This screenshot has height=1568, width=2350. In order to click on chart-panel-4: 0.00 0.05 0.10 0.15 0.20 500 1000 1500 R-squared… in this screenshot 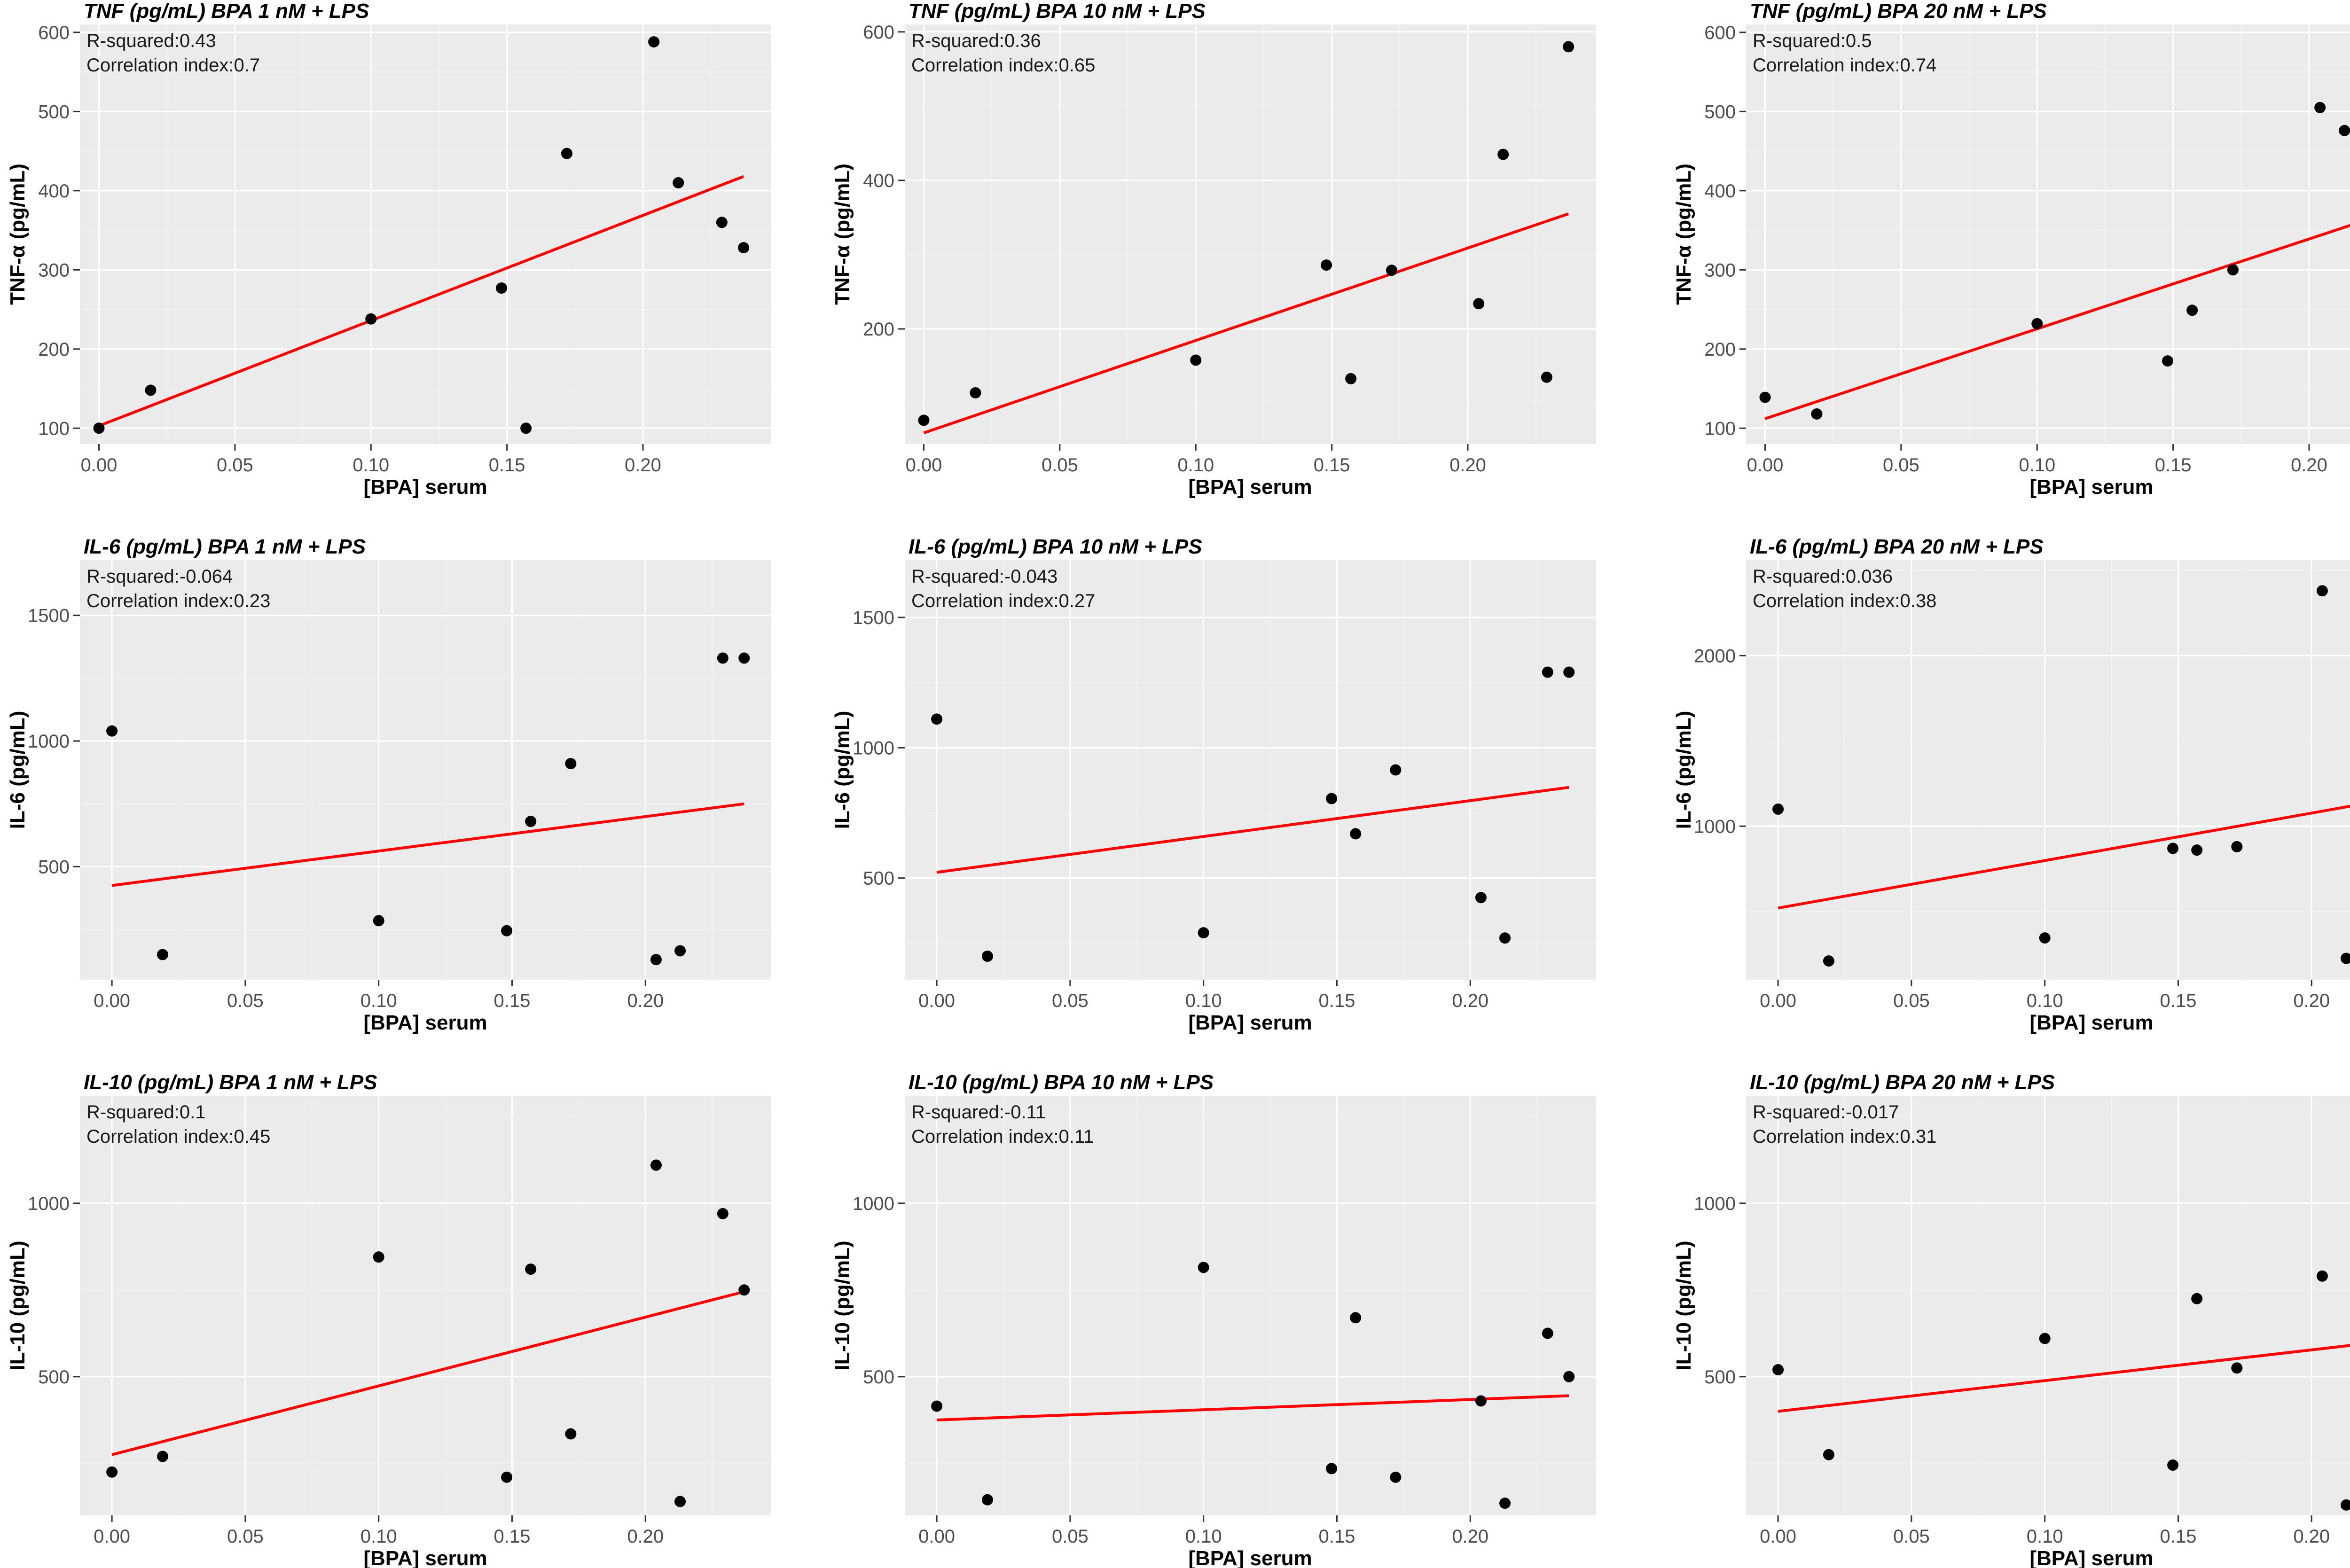, I will do `click(388, 784)`.